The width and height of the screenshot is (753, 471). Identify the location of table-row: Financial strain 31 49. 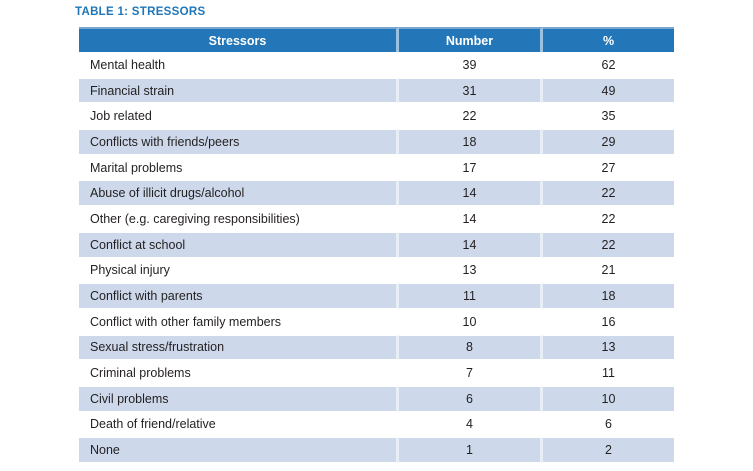
(376, 90).